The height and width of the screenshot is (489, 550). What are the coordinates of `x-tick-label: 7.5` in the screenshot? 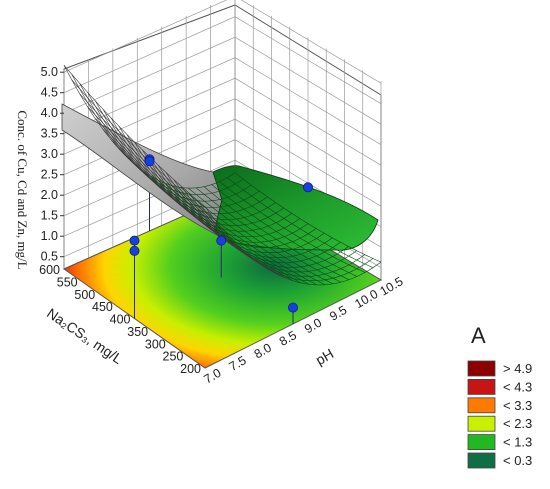 It's located at (238, 363).